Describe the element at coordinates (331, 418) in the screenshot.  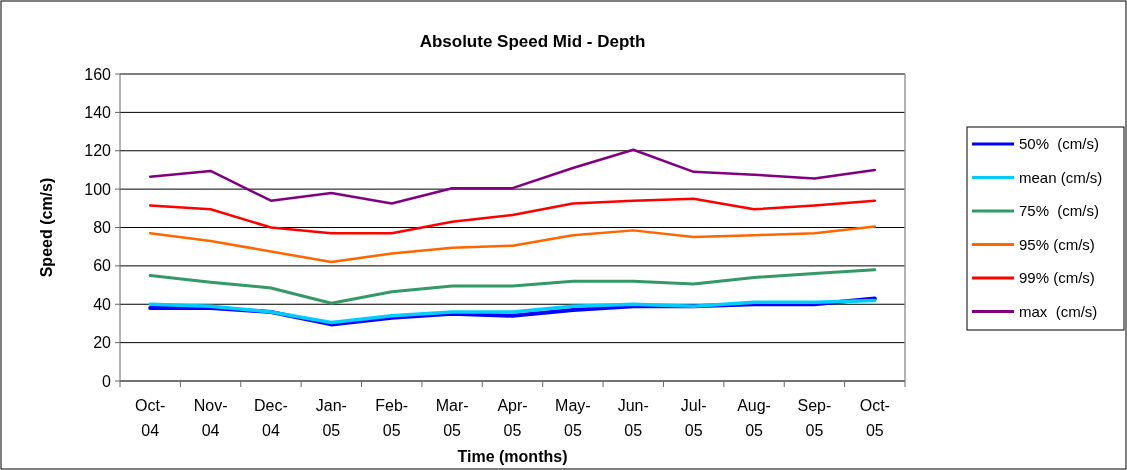
I see `x-tick-label: Jan-05` at that location.